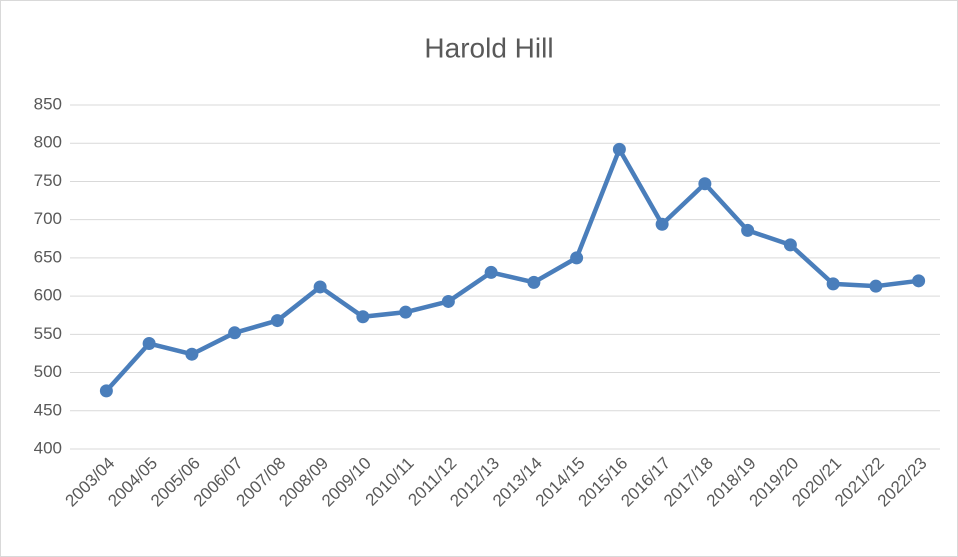 The height and width of the screenshot is (557, 958). Describe the element at coordinates (48, 333) in the screenshot. I see `y-tick-label: 550` at that location.